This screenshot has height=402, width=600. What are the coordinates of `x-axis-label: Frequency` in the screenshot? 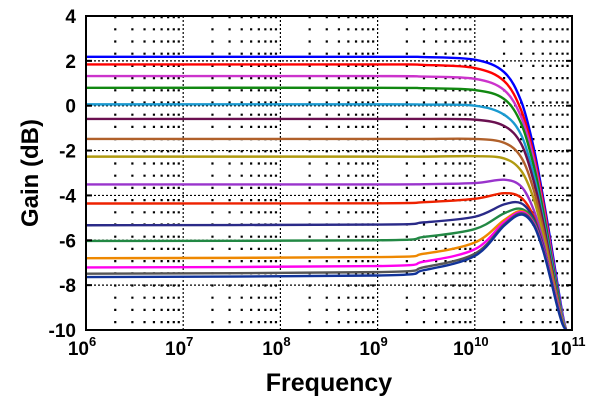 It's located at (329, 383).